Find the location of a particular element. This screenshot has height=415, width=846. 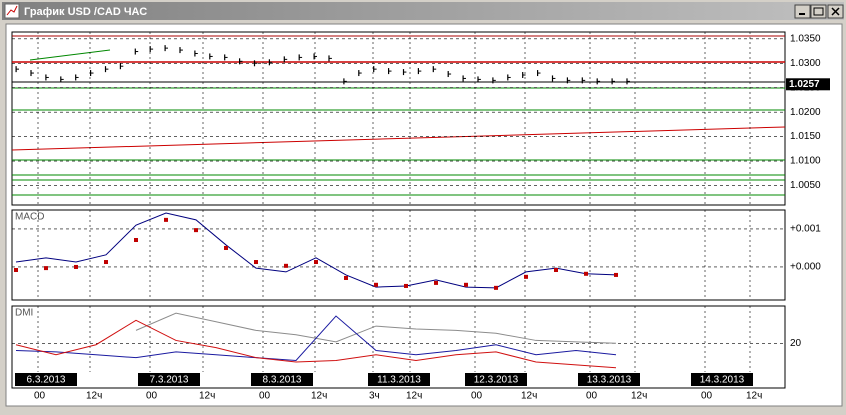

last-price-label: 1.0257 is located at coordinates (804, 84).